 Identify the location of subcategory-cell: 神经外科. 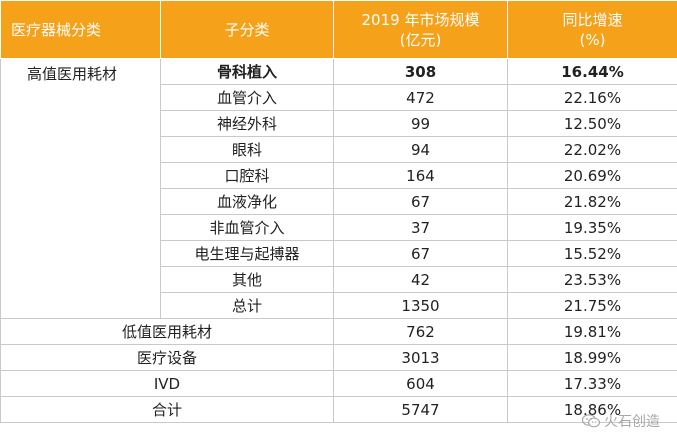
(247, 123).